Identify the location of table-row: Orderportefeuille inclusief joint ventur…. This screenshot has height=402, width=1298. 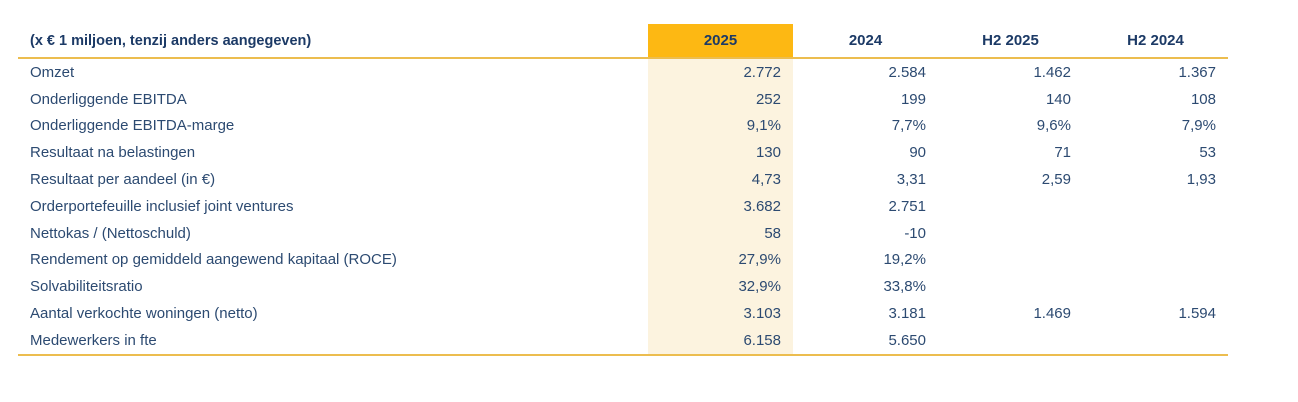
(623, 206).